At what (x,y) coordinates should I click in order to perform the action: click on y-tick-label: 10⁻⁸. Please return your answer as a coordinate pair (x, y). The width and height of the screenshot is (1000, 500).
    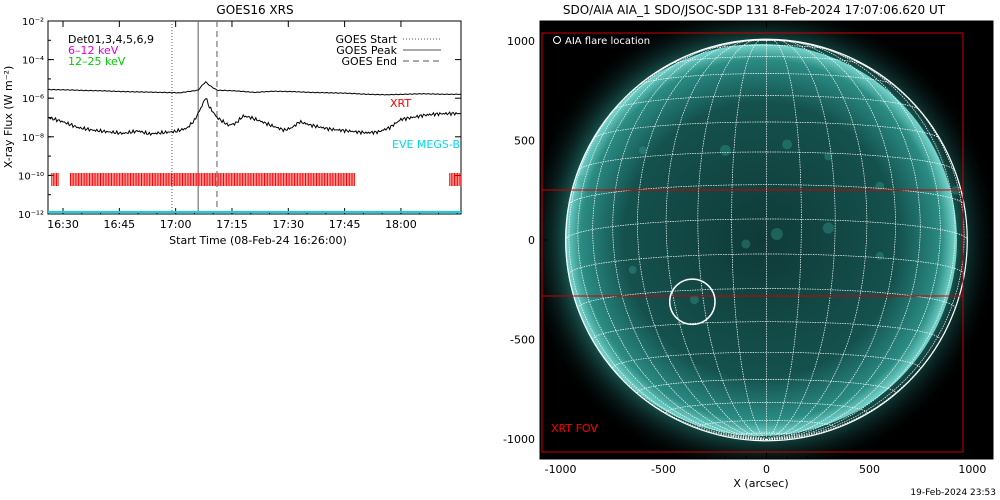
    Looking at the image, I should click on (33, 138).